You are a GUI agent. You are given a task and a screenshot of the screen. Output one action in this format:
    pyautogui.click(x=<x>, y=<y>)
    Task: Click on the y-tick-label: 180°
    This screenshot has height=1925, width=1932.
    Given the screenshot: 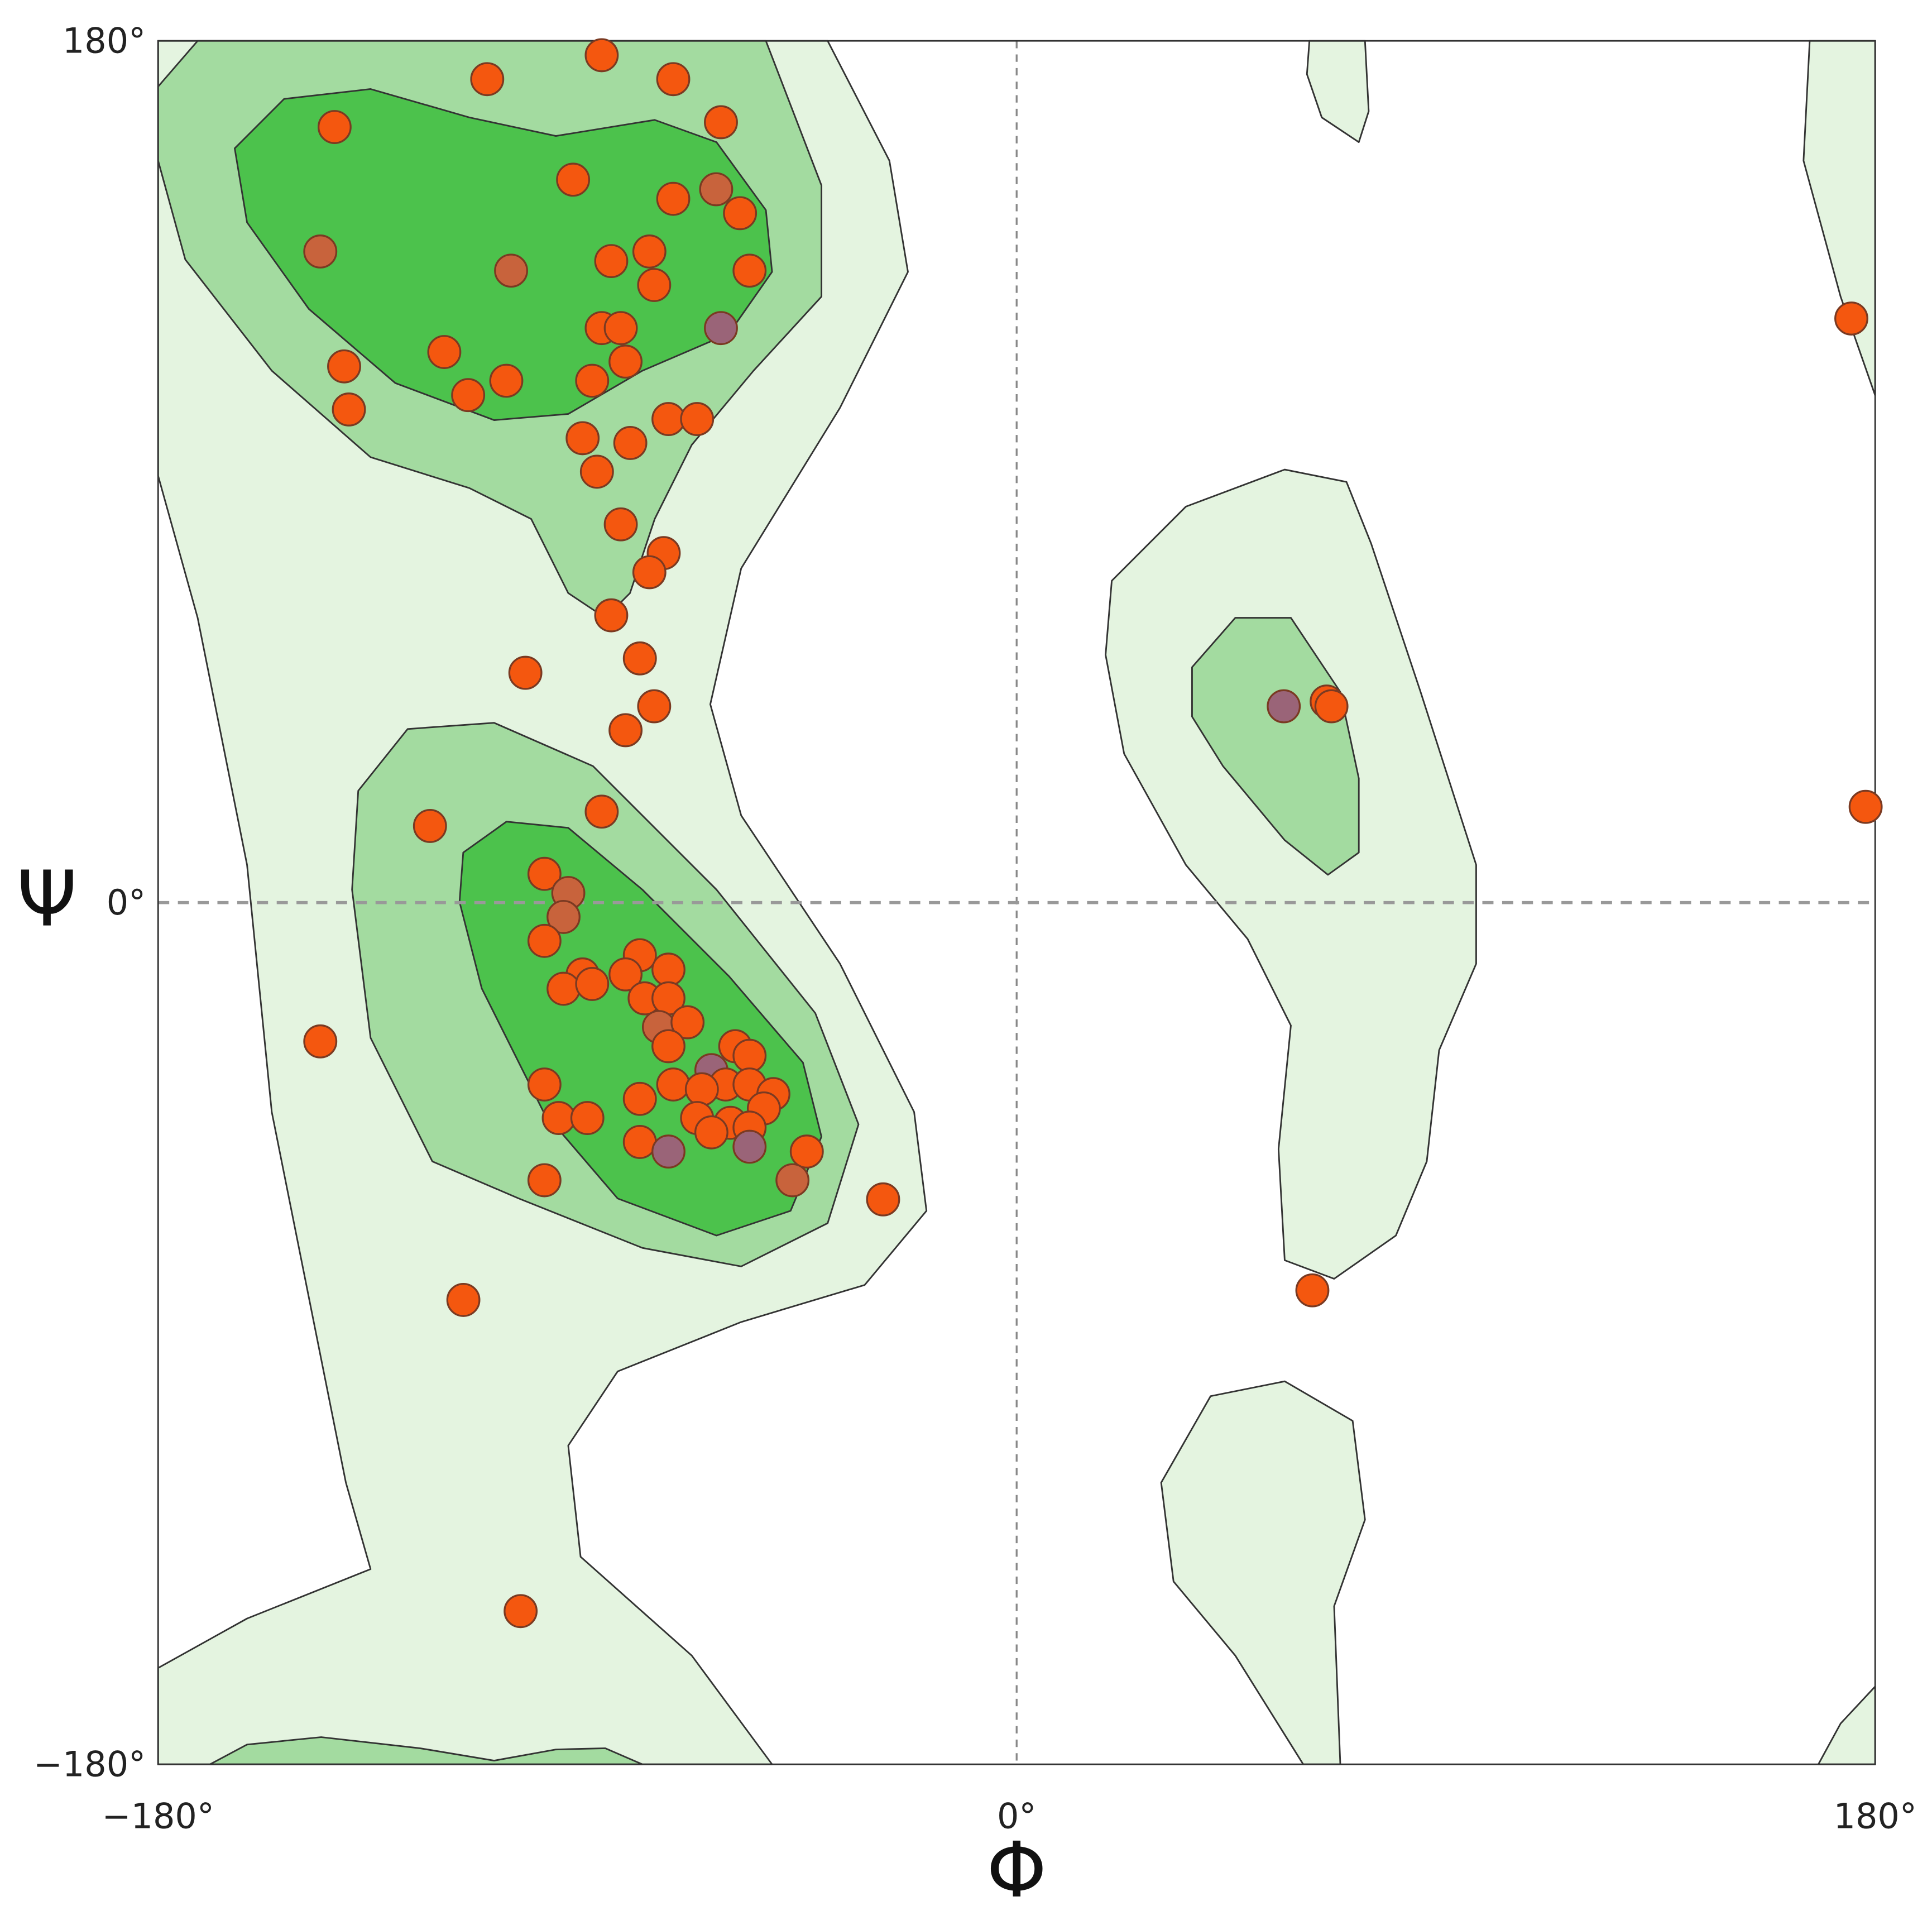 What is the action you would take?
    pyautogui.click(x=104, y=41)
    